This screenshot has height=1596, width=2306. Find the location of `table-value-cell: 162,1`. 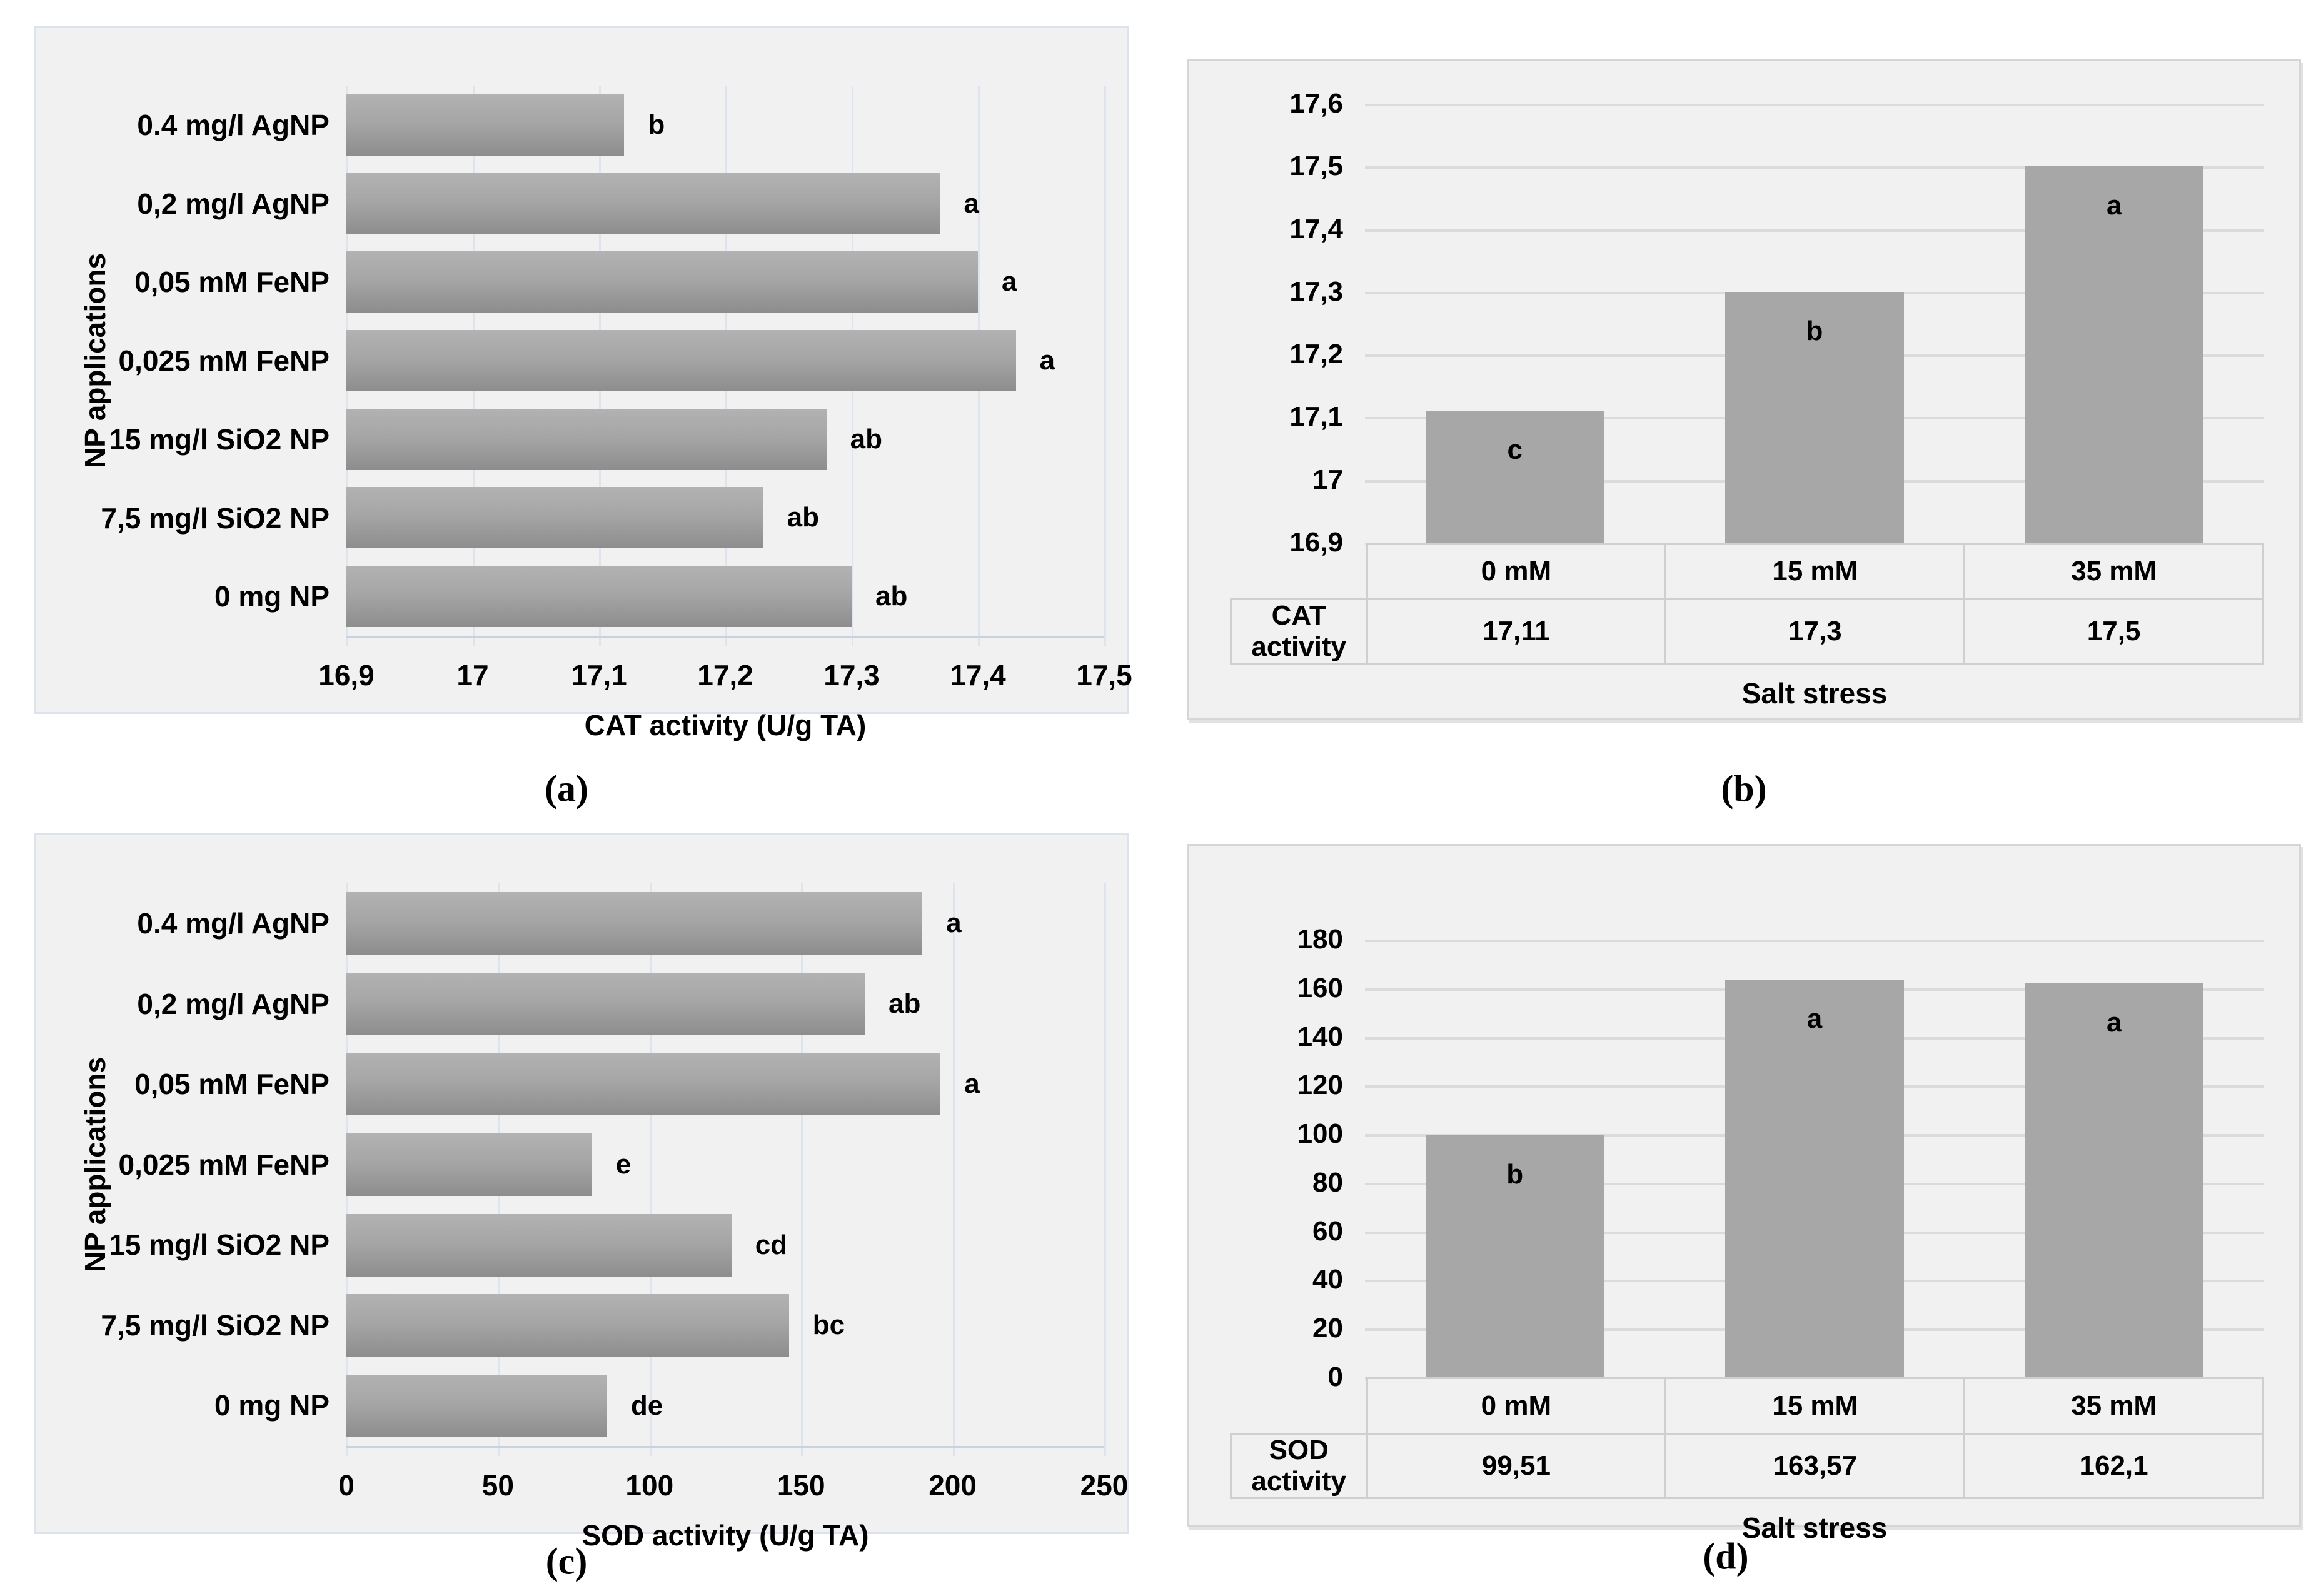

table-value-cell: 162,1 is located at coordinates (2113, 1466).